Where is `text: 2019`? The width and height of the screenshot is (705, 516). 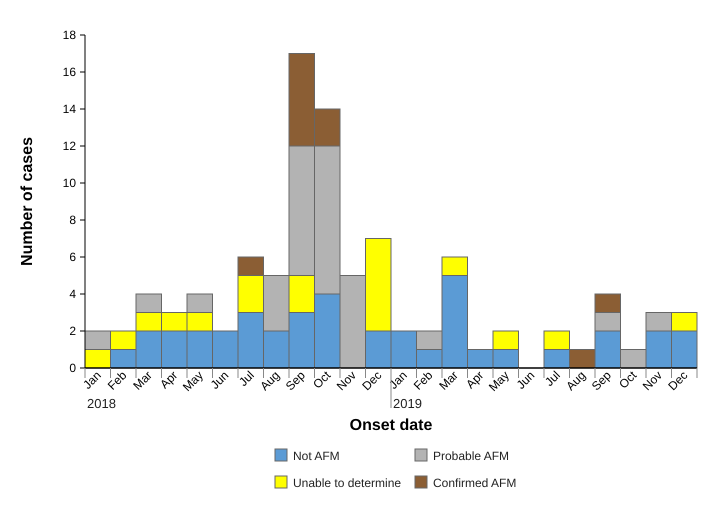 text: 2019 is located at coordinates (407, 403).